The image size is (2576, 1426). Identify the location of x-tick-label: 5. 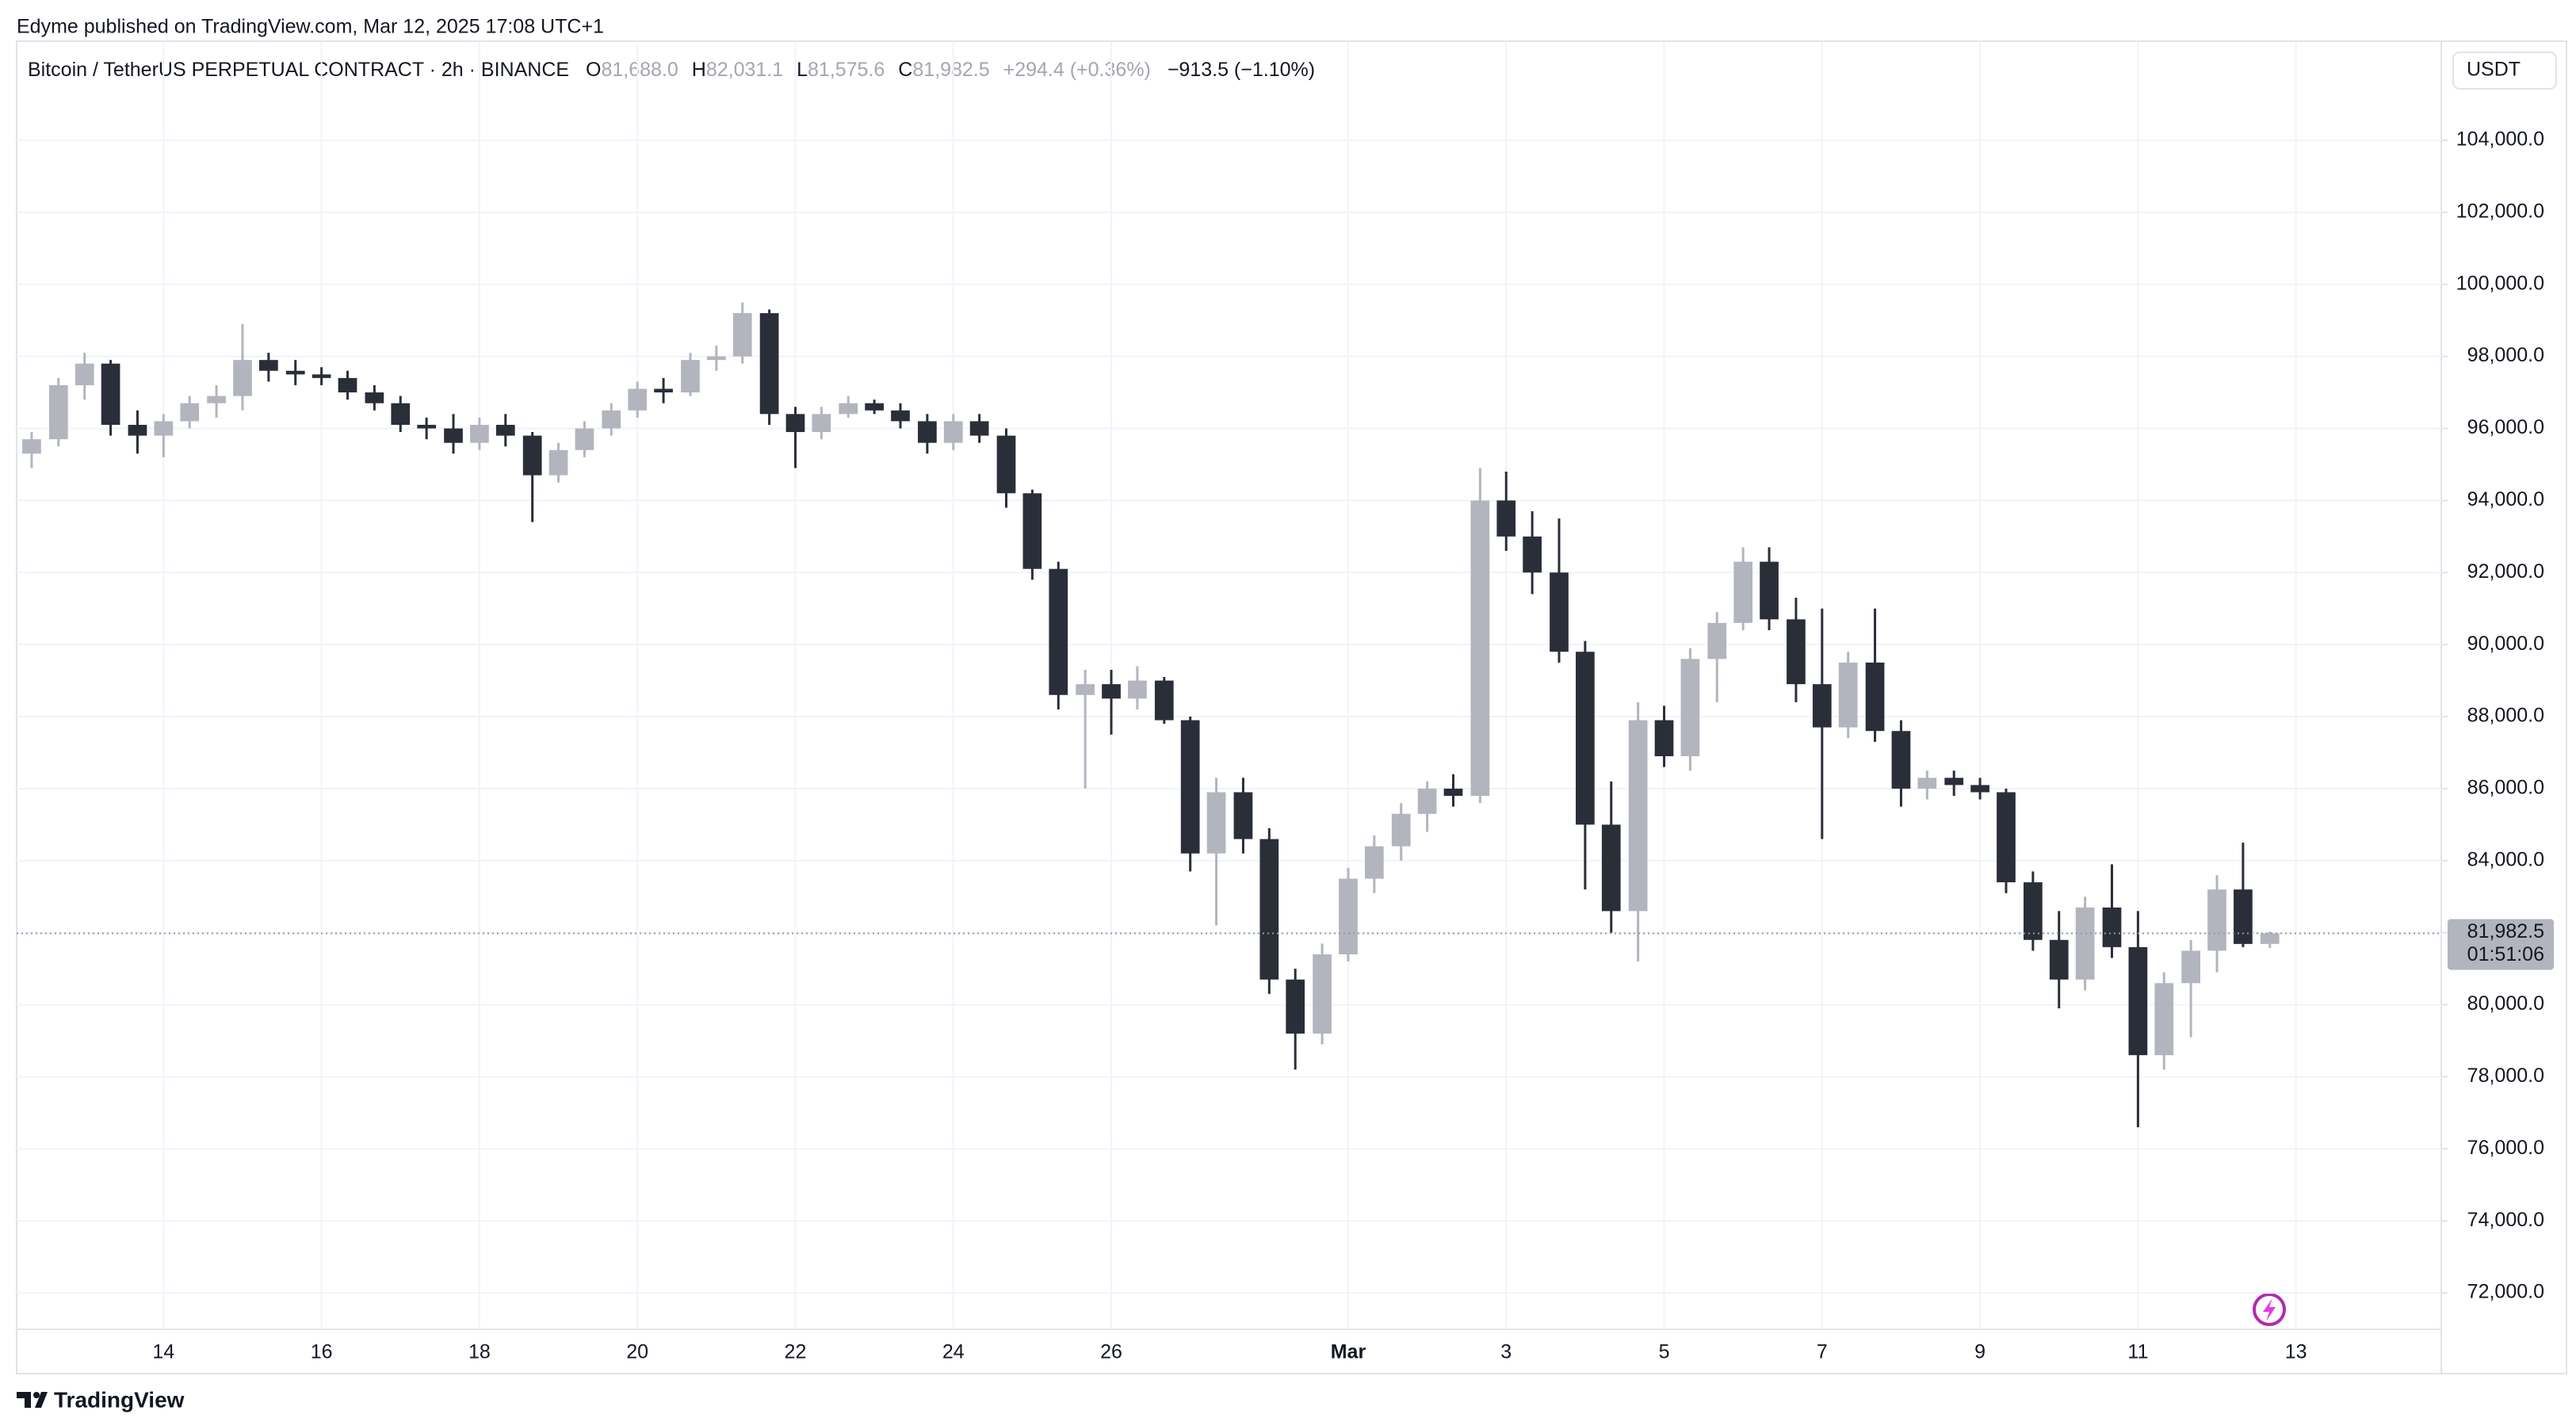
(1665, 1352).